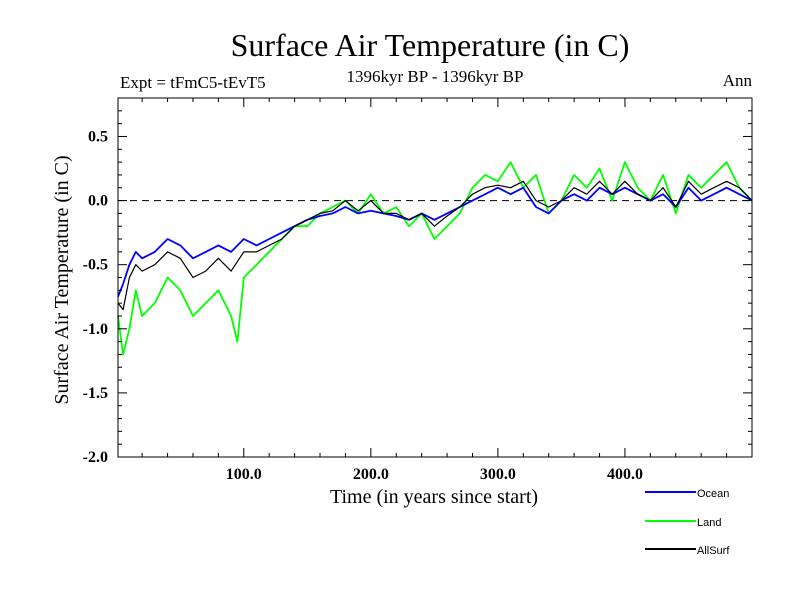  I want to click on y-tick-label: 0.5, so click(98, 136).